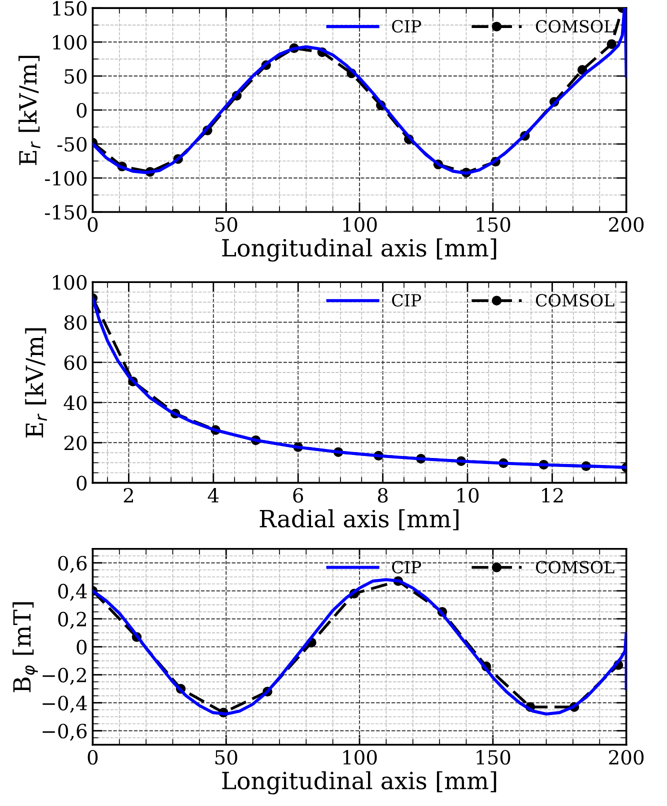  Describe the element at coordinates (72, 564) in the screenshot. I see `y-tick-label: 0,6` at that location.